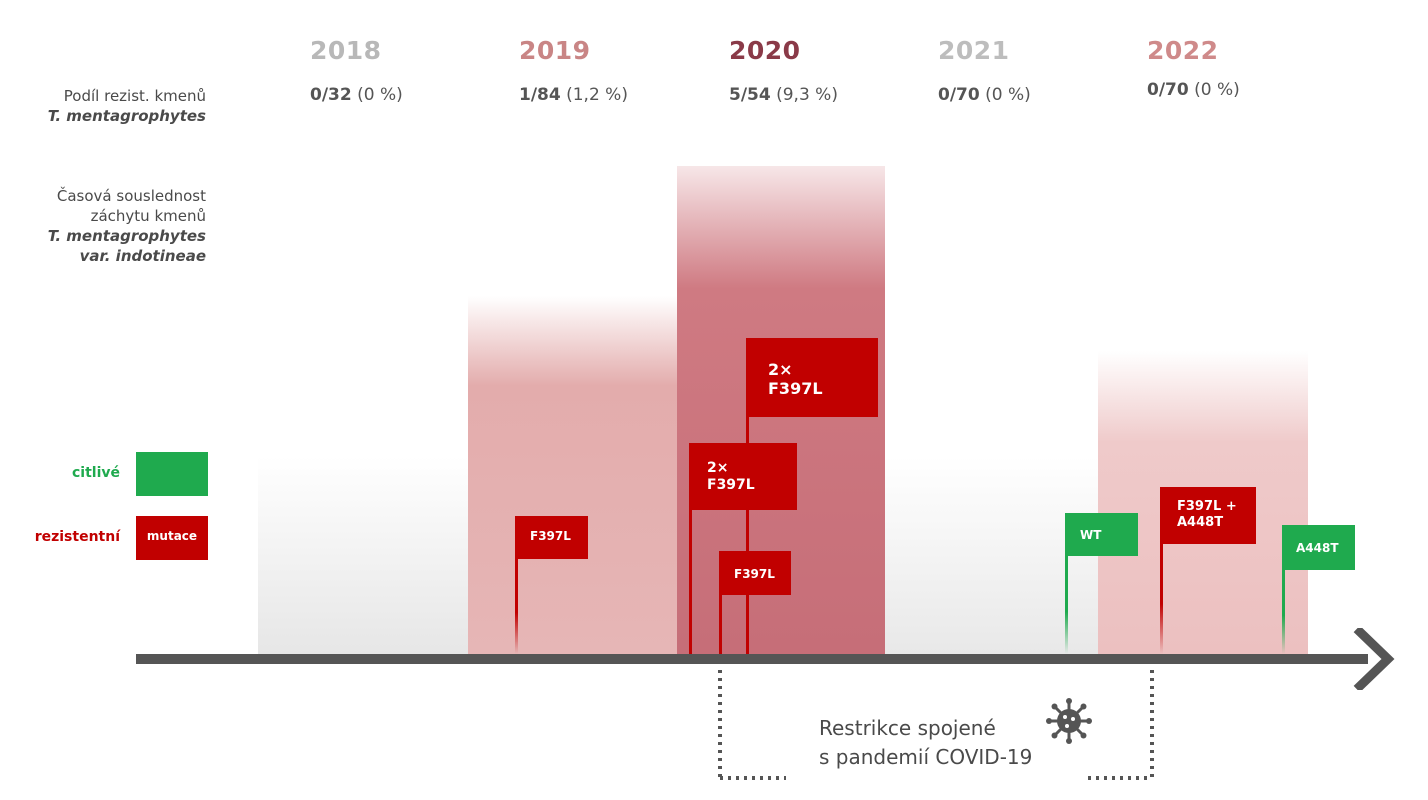  I want to click on ratio-2018: 0/32 (0 %), so click(356, 95).